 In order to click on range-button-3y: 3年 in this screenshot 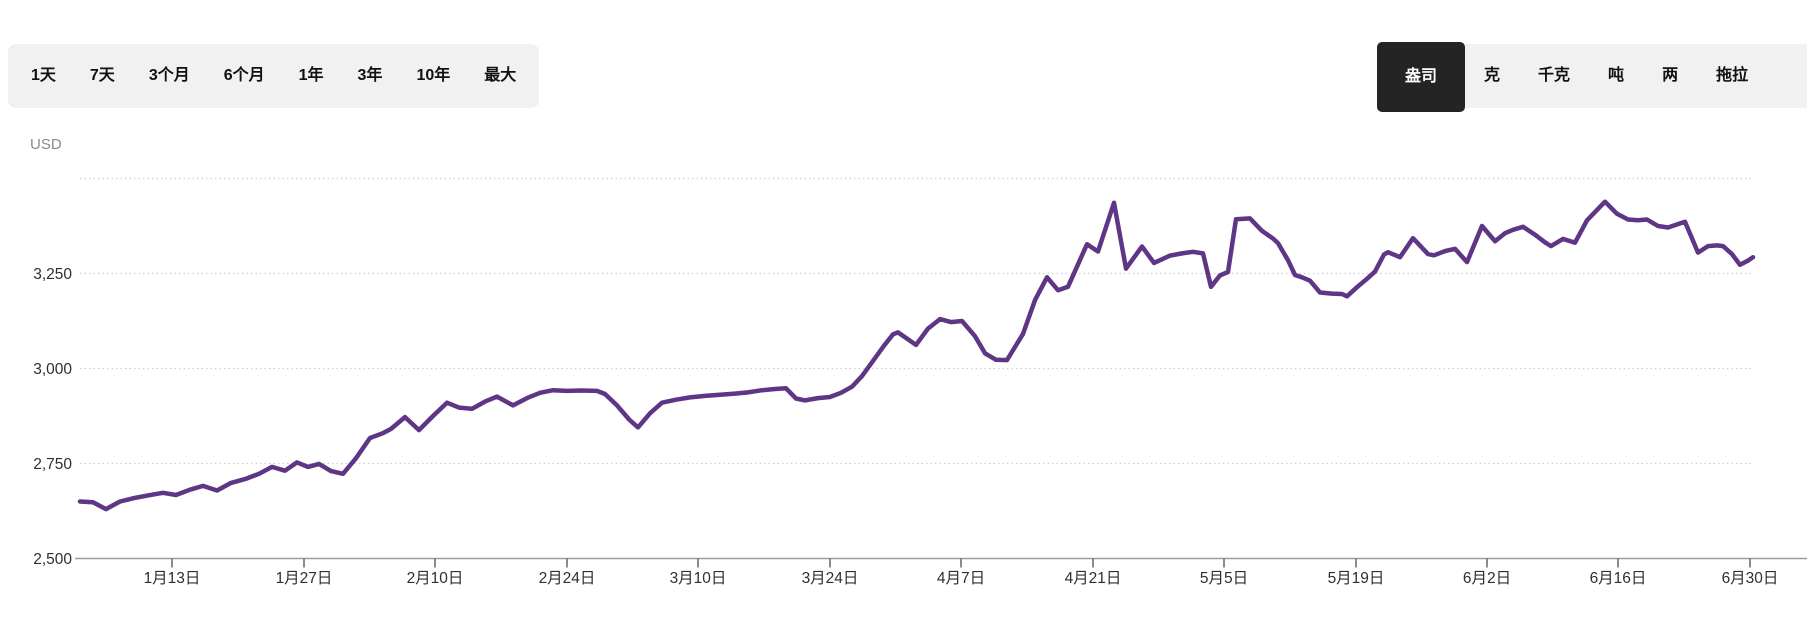, I will do `click(370, 75)`.